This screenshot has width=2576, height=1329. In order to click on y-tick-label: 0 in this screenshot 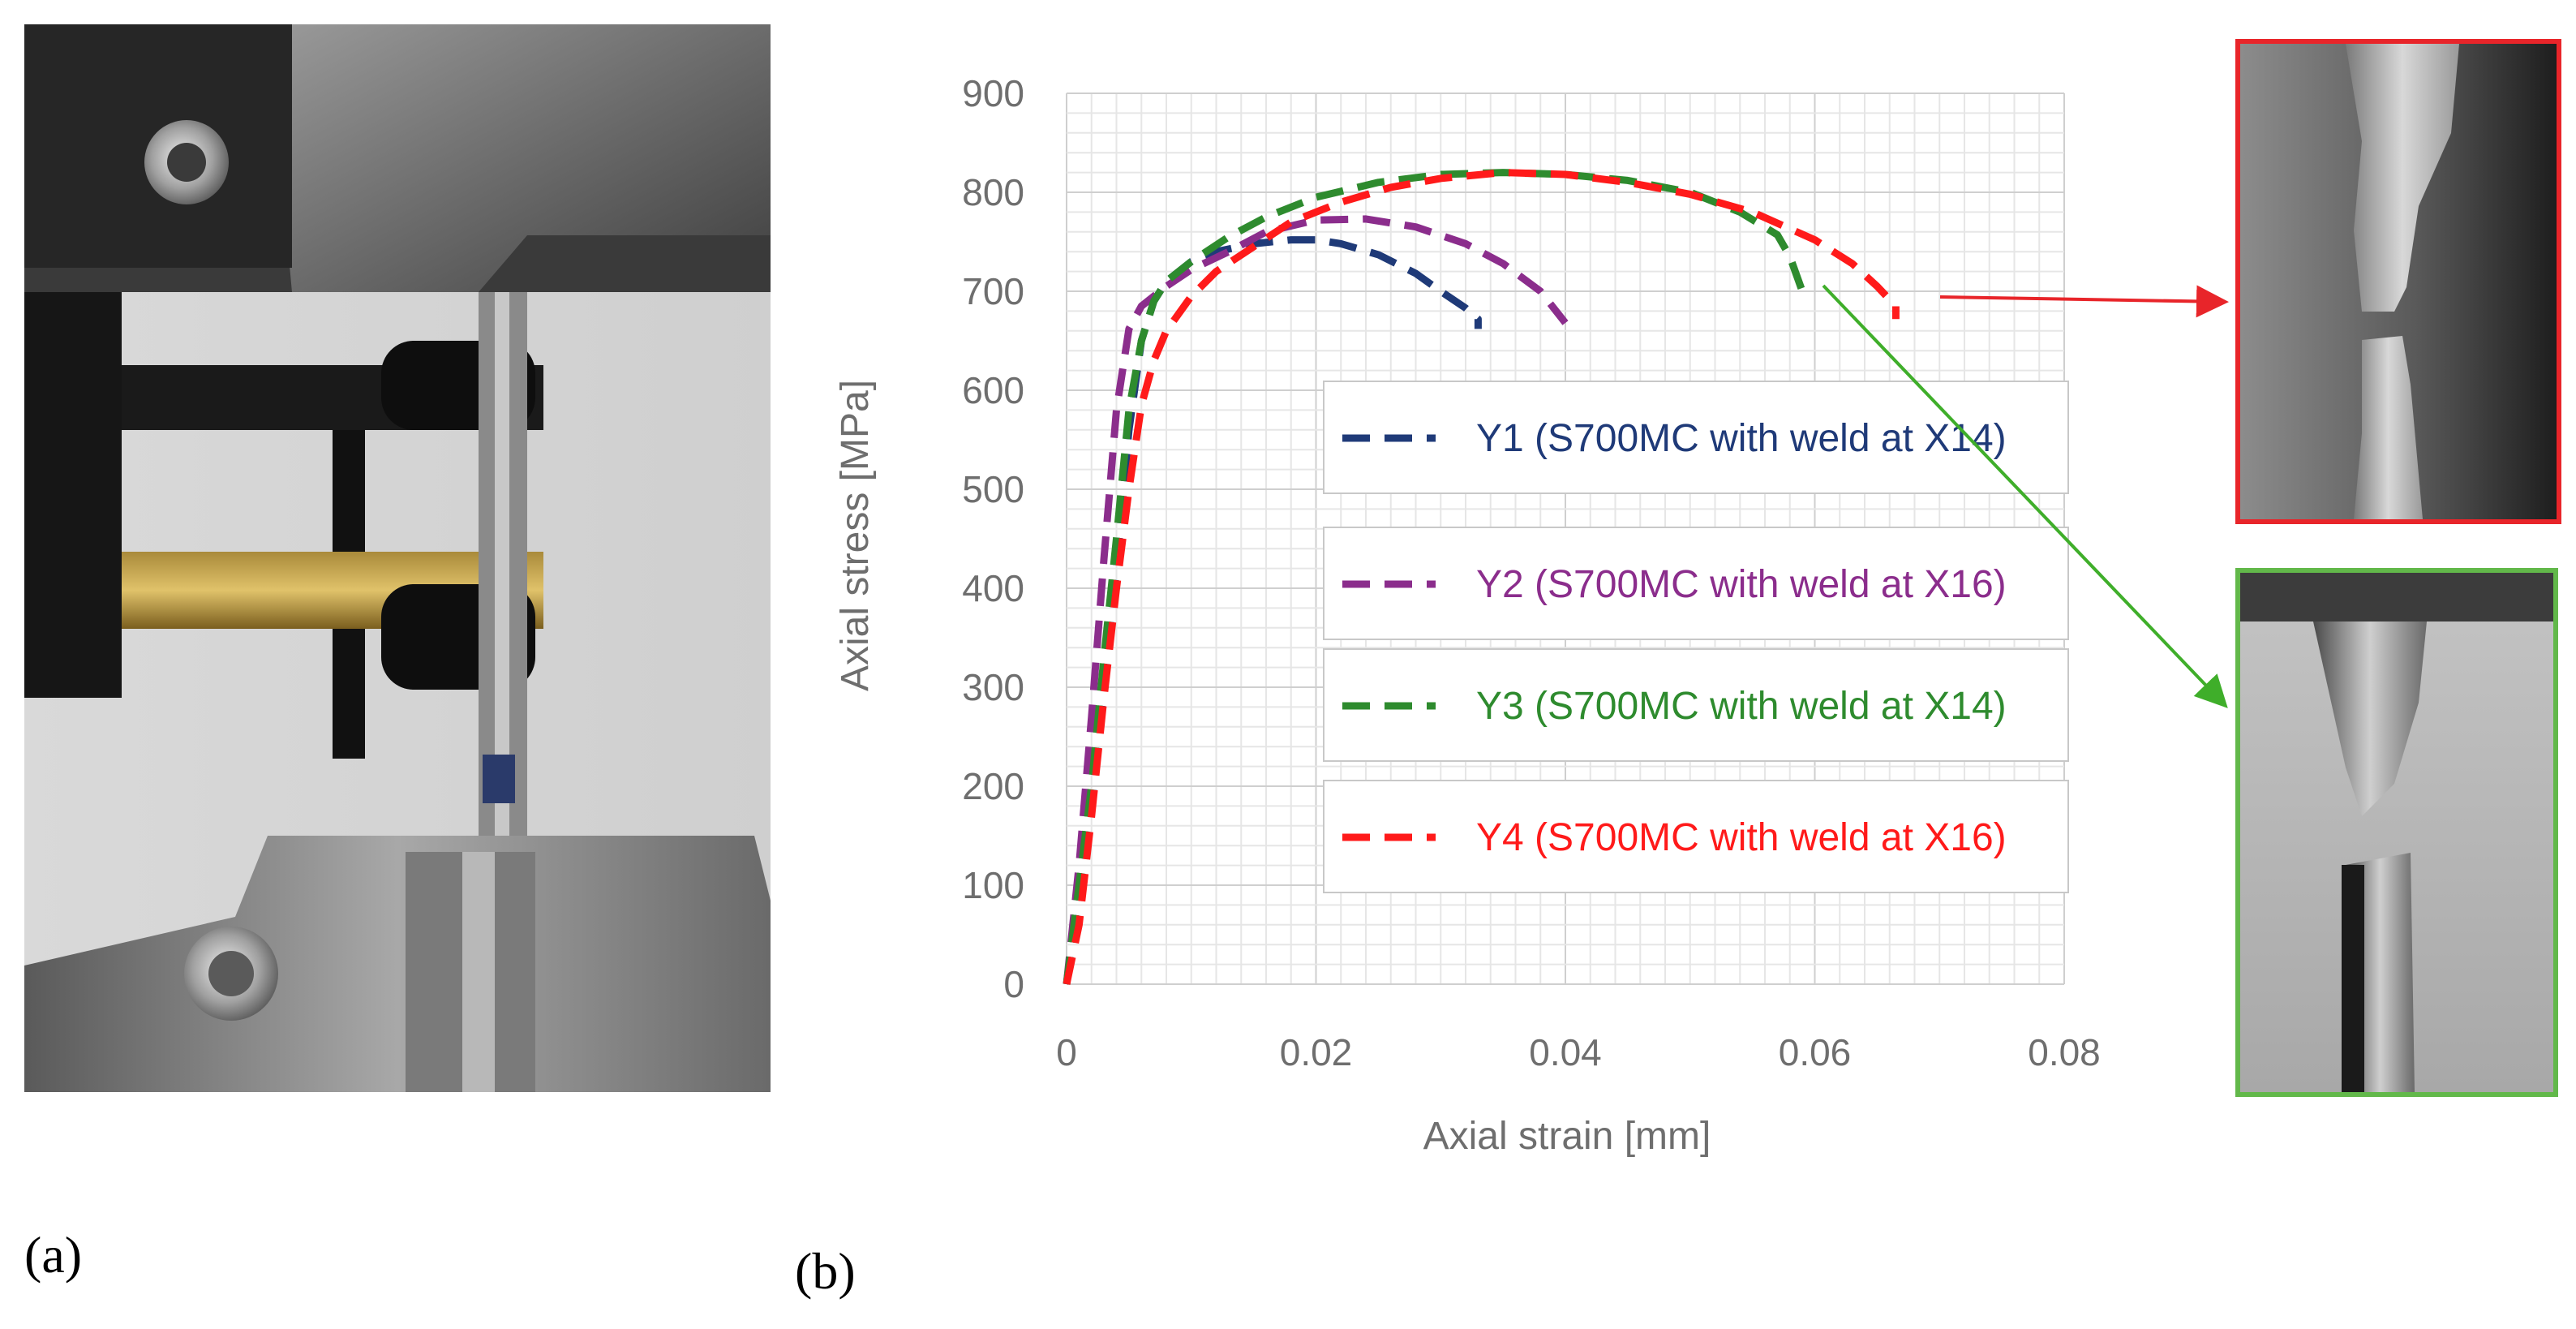, I will do `click(1013, 984)`.